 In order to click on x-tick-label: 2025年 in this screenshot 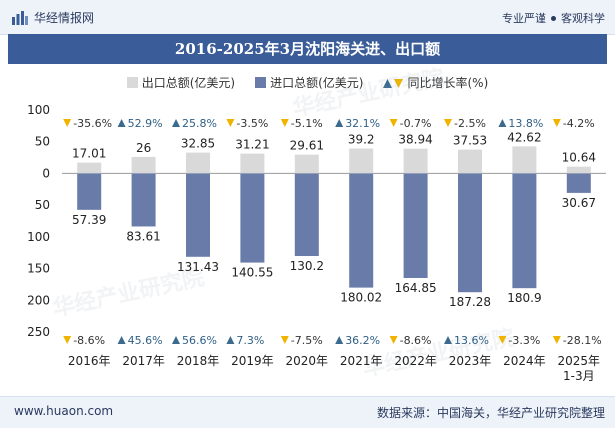, I will do `click(579, 361)`.